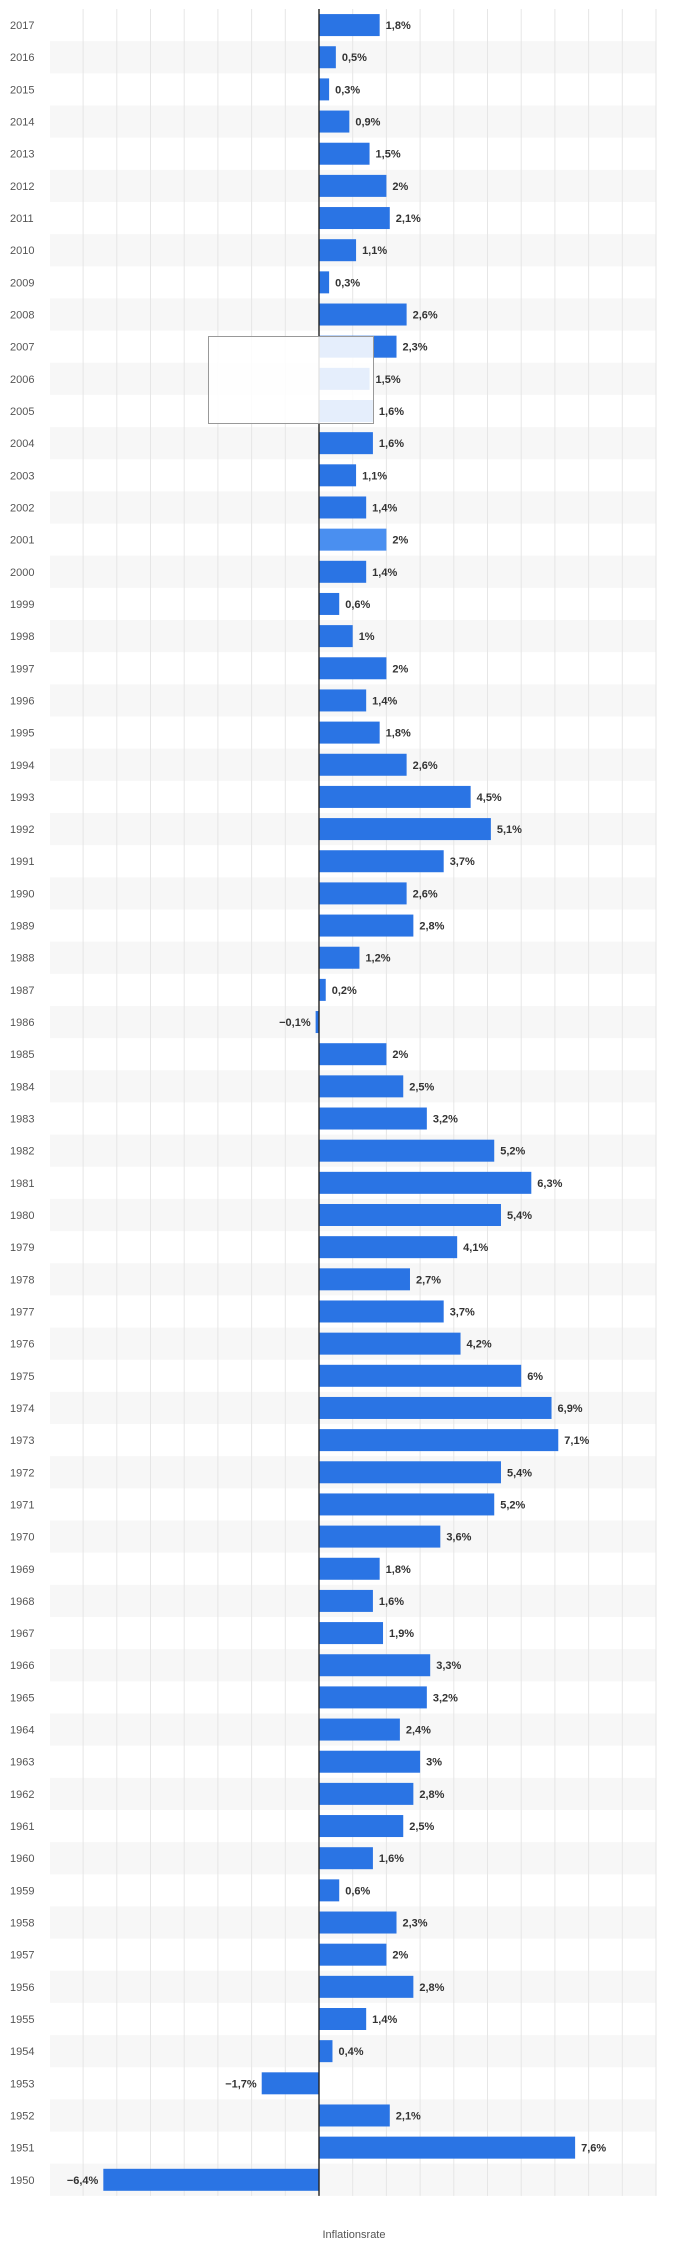  Describe the element at coordinates (346, 1600) in the screenshot. I see `bar-1968` at that location.